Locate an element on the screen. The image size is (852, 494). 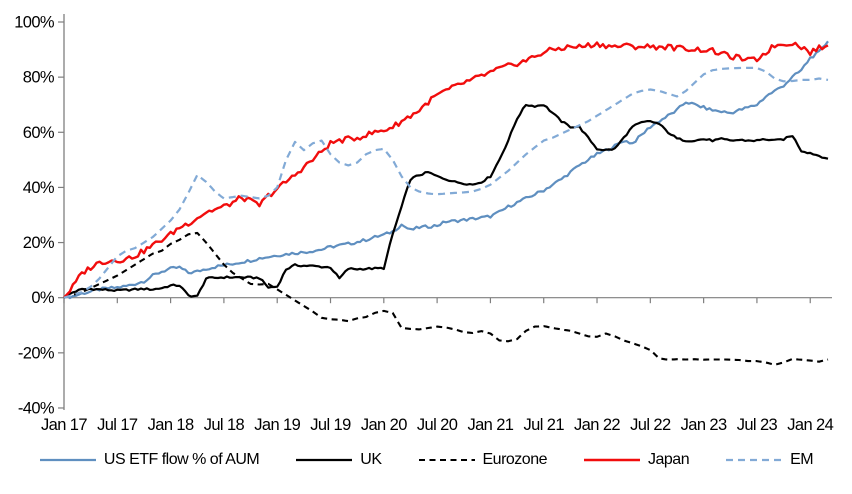
legend-item-japan: Japan is located at coordinates (636, 460).